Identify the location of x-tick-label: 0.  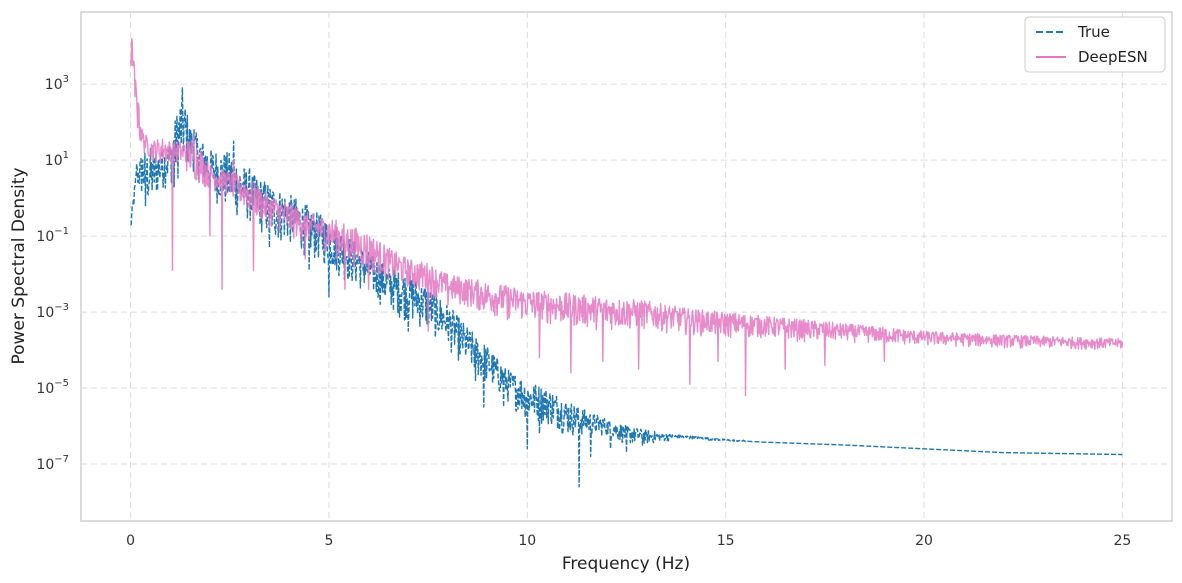
(130, 541).